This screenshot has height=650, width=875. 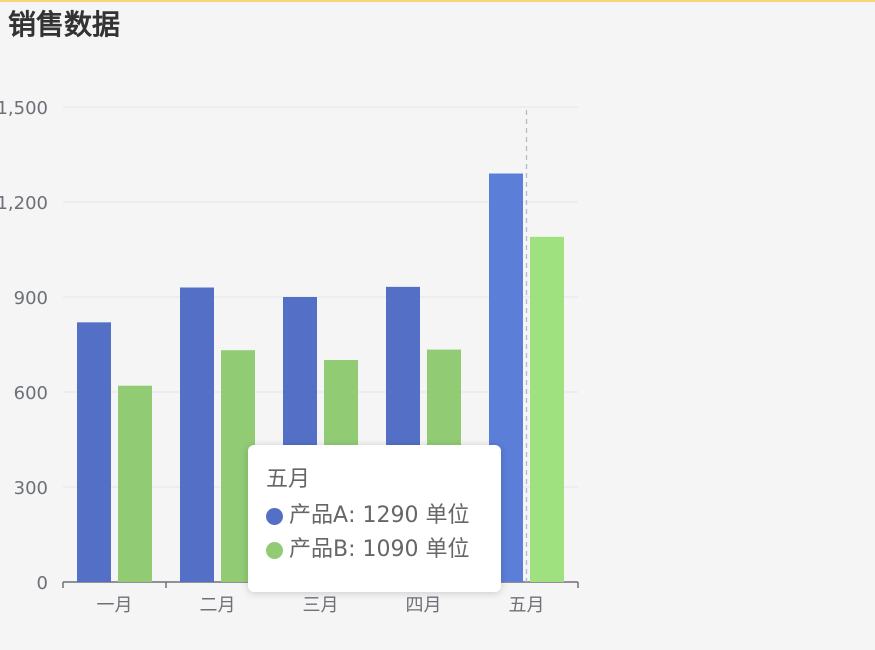 I want to click on tooltip-row-a: 产品A: 1290 单位, so click(x=383, y=516).